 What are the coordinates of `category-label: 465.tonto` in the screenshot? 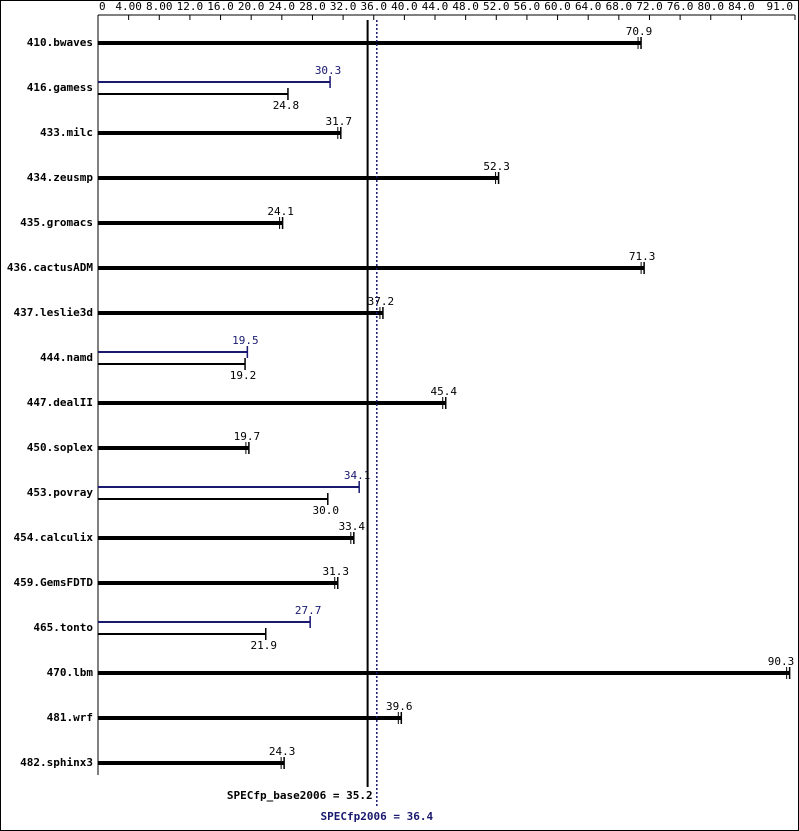 It's located at (63, 627).